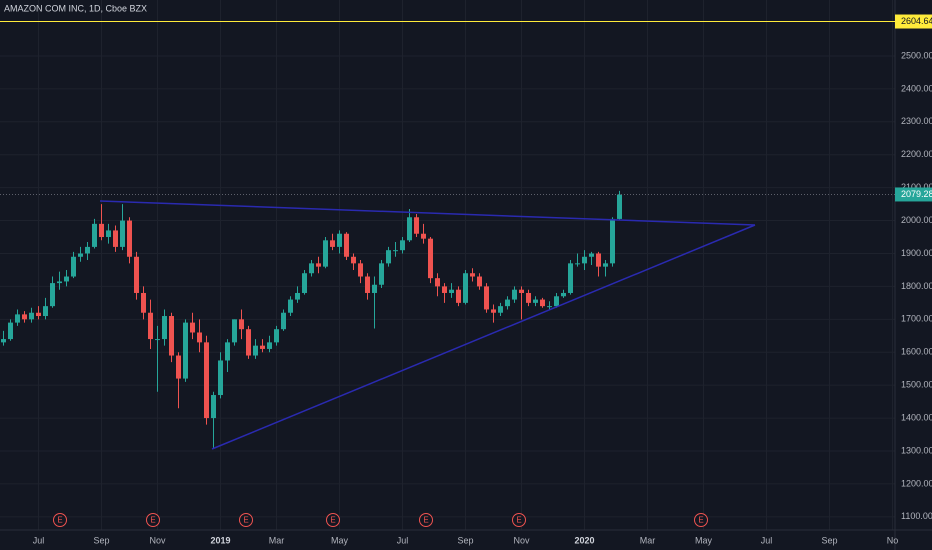 This screenshot has width=932, height=550. I want to click on y-tick-label: 2200.00, so click(916, 154).